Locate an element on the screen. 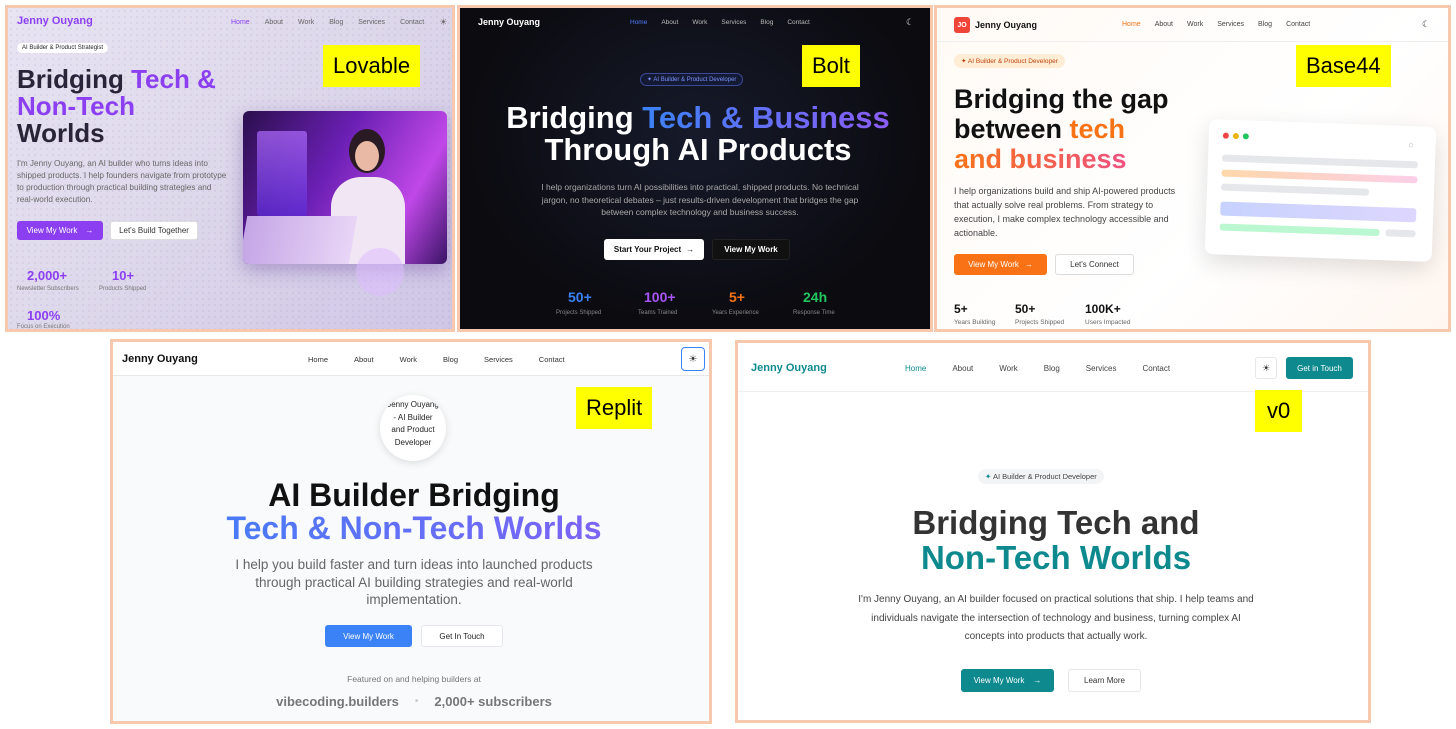 This screenshot has width=1456, height=729. header-bar is located at coordinates (411, 359).